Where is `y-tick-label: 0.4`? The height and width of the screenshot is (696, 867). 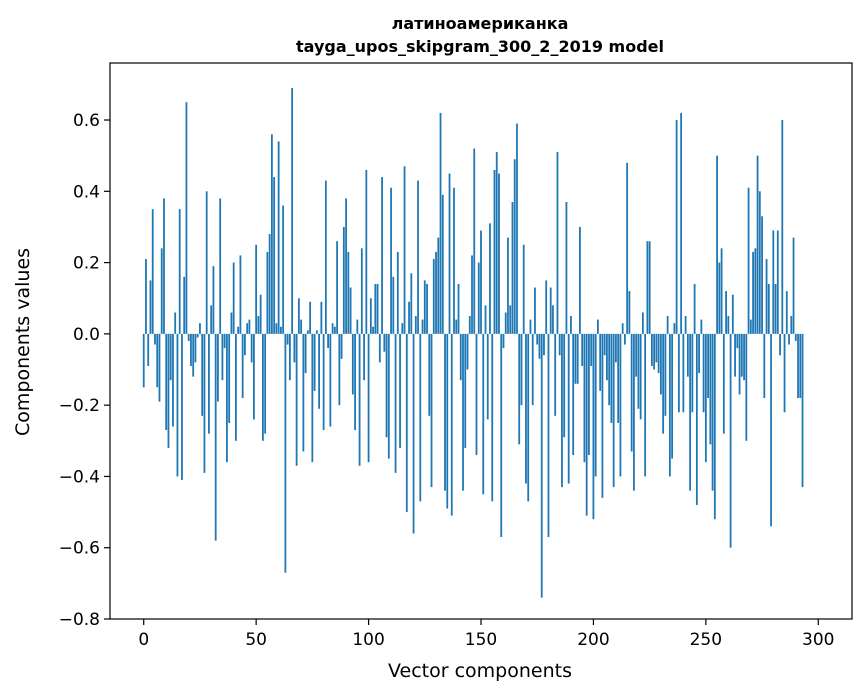 y-tick-label: 0.4 is located at coordinates (86, 192).